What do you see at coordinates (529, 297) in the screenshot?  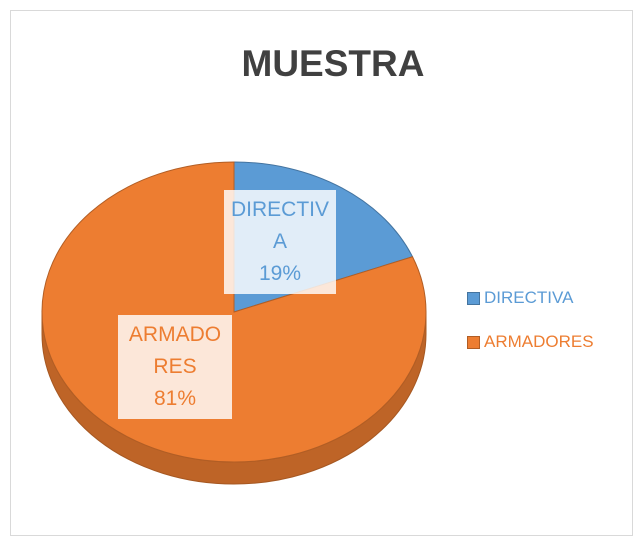 I see `legend-label: DIRECTIVA` at bounding box center [529, 297].